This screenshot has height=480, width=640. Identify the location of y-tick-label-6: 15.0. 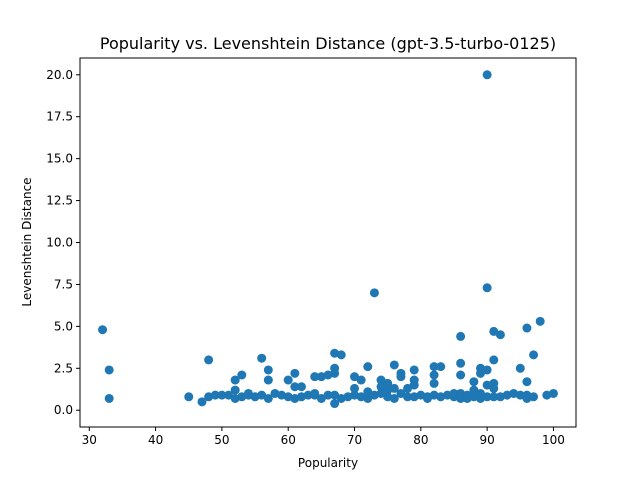
(59, 159).